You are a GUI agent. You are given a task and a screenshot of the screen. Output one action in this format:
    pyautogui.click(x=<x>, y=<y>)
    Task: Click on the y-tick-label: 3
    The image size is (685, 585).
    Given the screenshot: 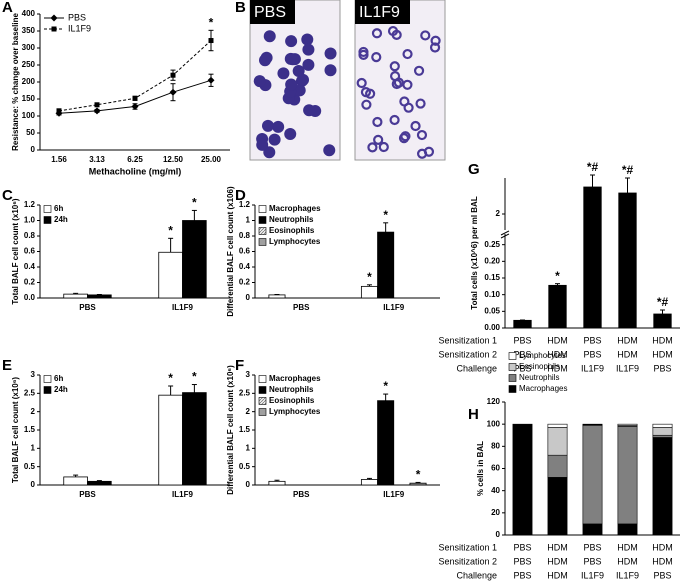 What is the action you would take?
    pyautogui.click(x=248, y=374)
    